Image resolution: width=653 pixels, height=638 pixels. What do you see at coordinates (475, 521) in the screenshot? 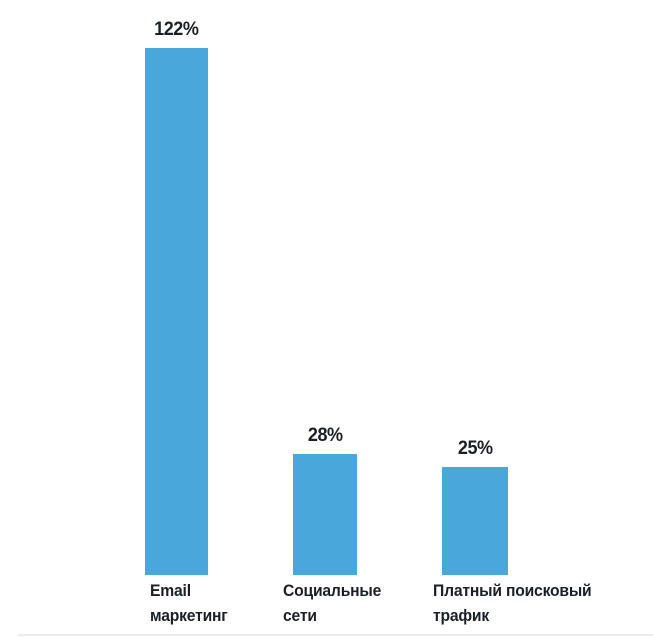
I see `bar-paid-search` at bounding box center [475, 521].